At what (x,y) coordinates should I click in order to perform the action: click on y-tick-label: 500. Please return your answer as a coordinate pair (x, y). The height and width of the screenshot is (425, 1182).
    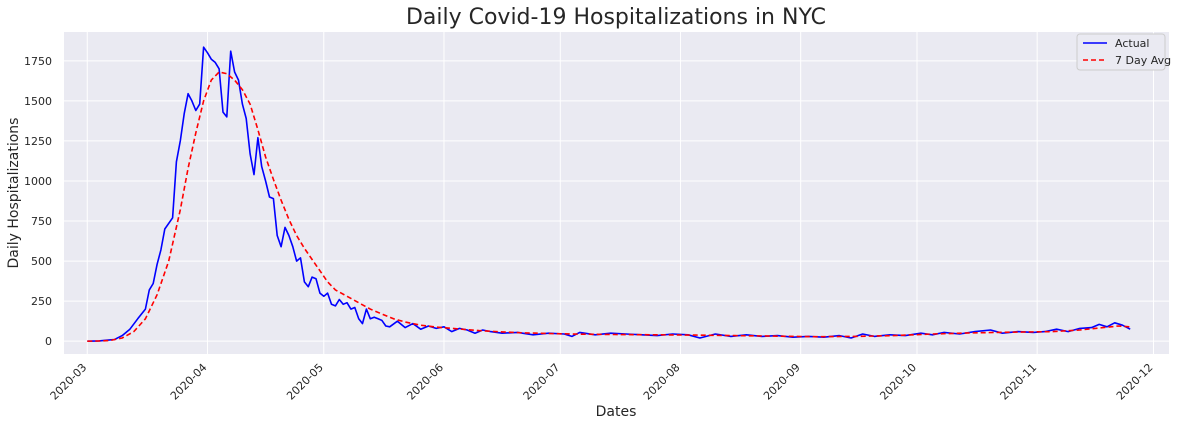
    Looking at the image, I should click on (41, 261).